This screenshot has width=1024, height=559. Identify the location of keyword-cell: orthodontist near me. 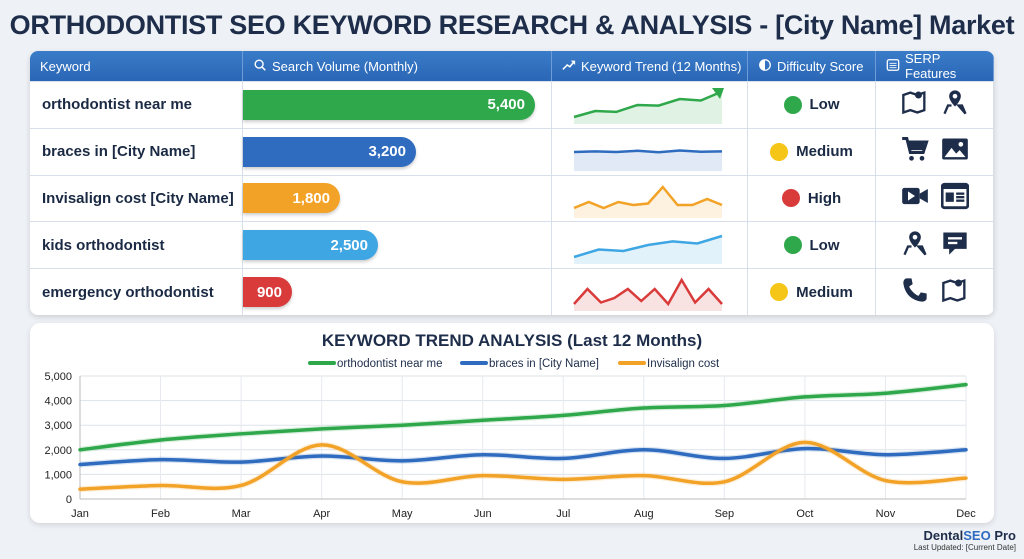
(136, 105).